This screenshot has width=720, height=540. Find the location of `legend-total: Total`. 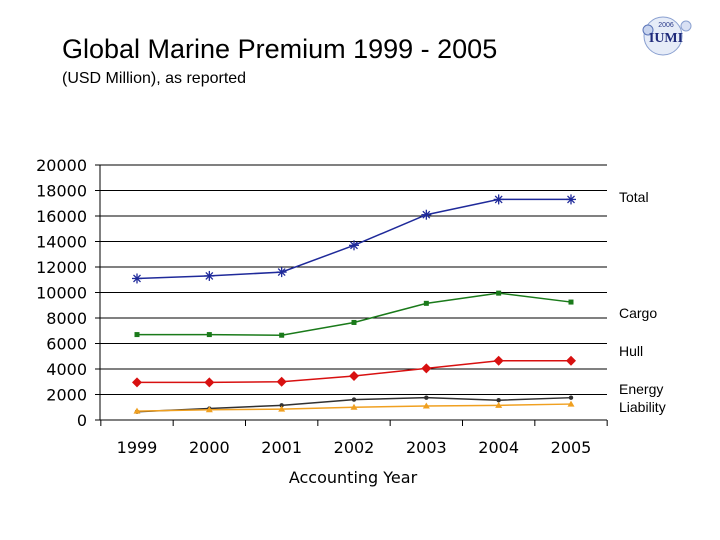

legend-total: Total is located at coordinates (634, 197).